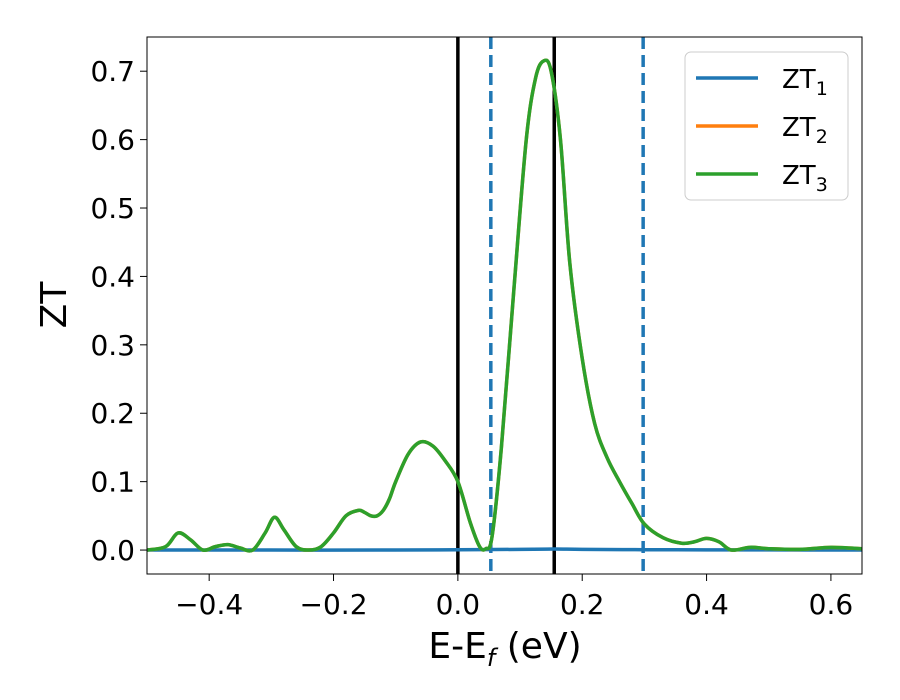 The height and width of the screenshot is (700, 900). Describe the element at coordinates (334, 604) in the screenshot. I see `x-tick-label: −0.2` at that location.